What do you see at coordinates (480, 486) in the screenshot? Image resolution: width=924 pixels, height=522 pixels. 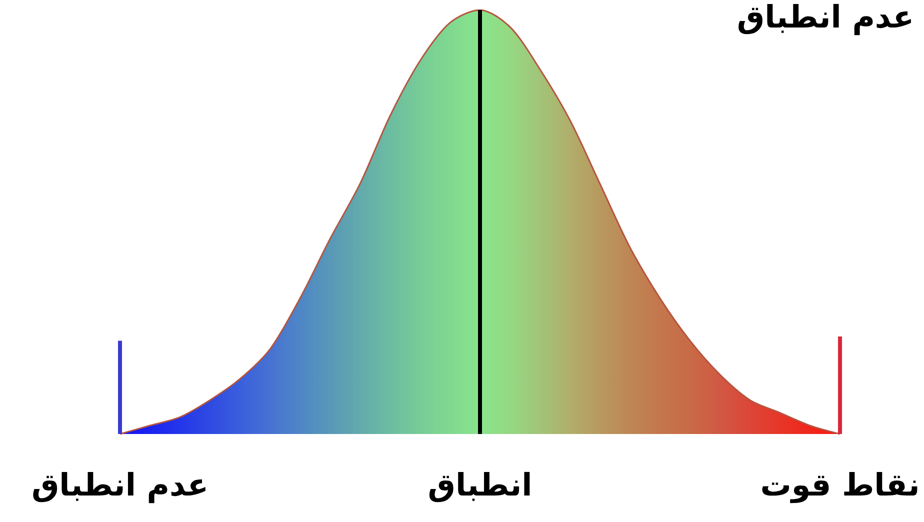 I see `x-tick-label: انطباق` at bounding box center [480, 486].